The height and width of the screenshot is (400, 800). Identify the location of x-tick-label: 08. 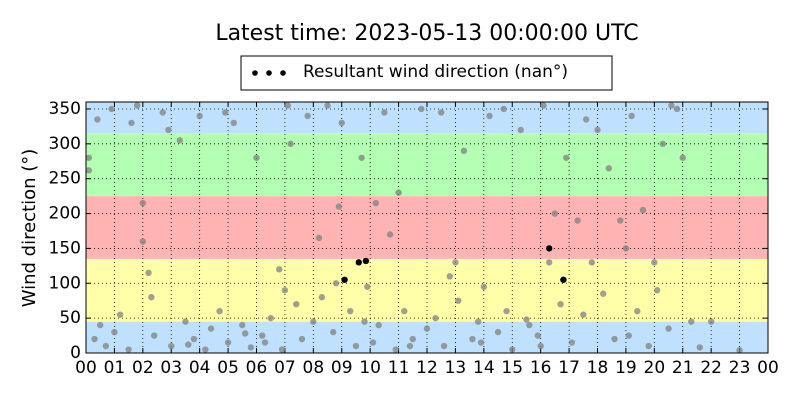
(314, 368).